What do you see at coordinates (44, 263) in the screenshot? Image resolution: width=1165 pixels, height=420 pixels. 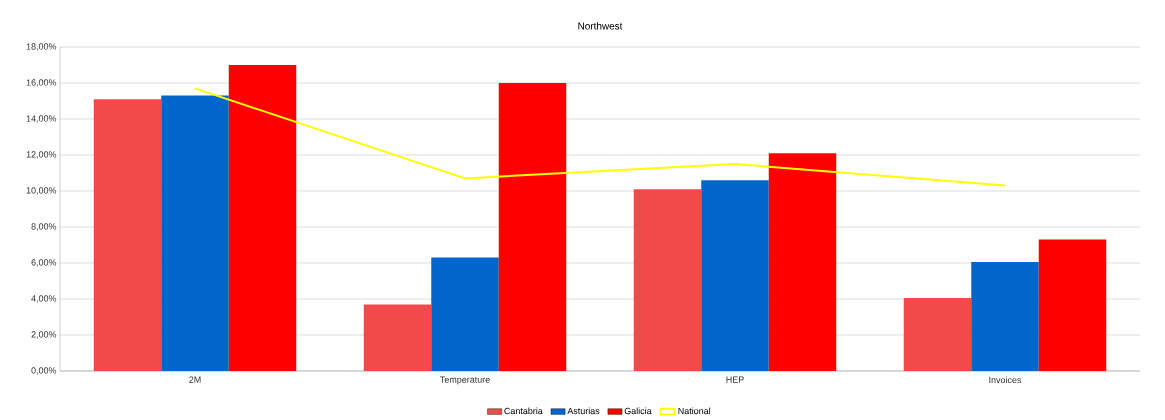 I see `y-tick-label: 6,00%` at bounding box center [44, 263].